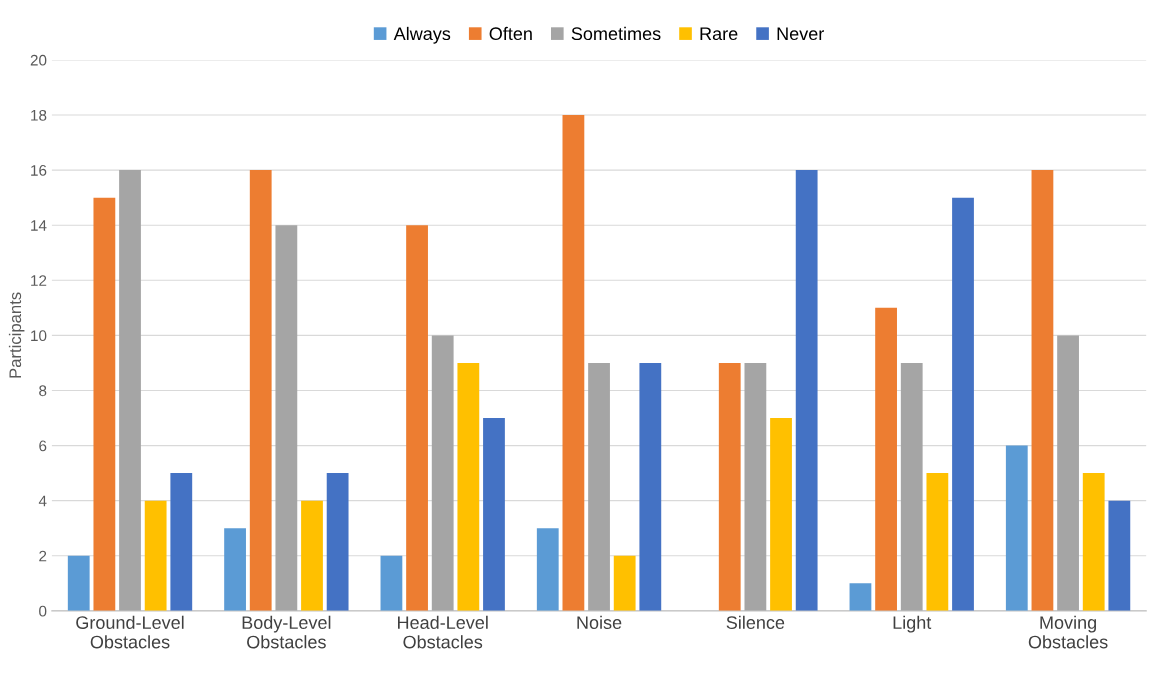 This screenshot has height=681, width=1152. Describe the element at coordinates (800, 34) in the screenshot. I see `legend-label: Never` at that location.